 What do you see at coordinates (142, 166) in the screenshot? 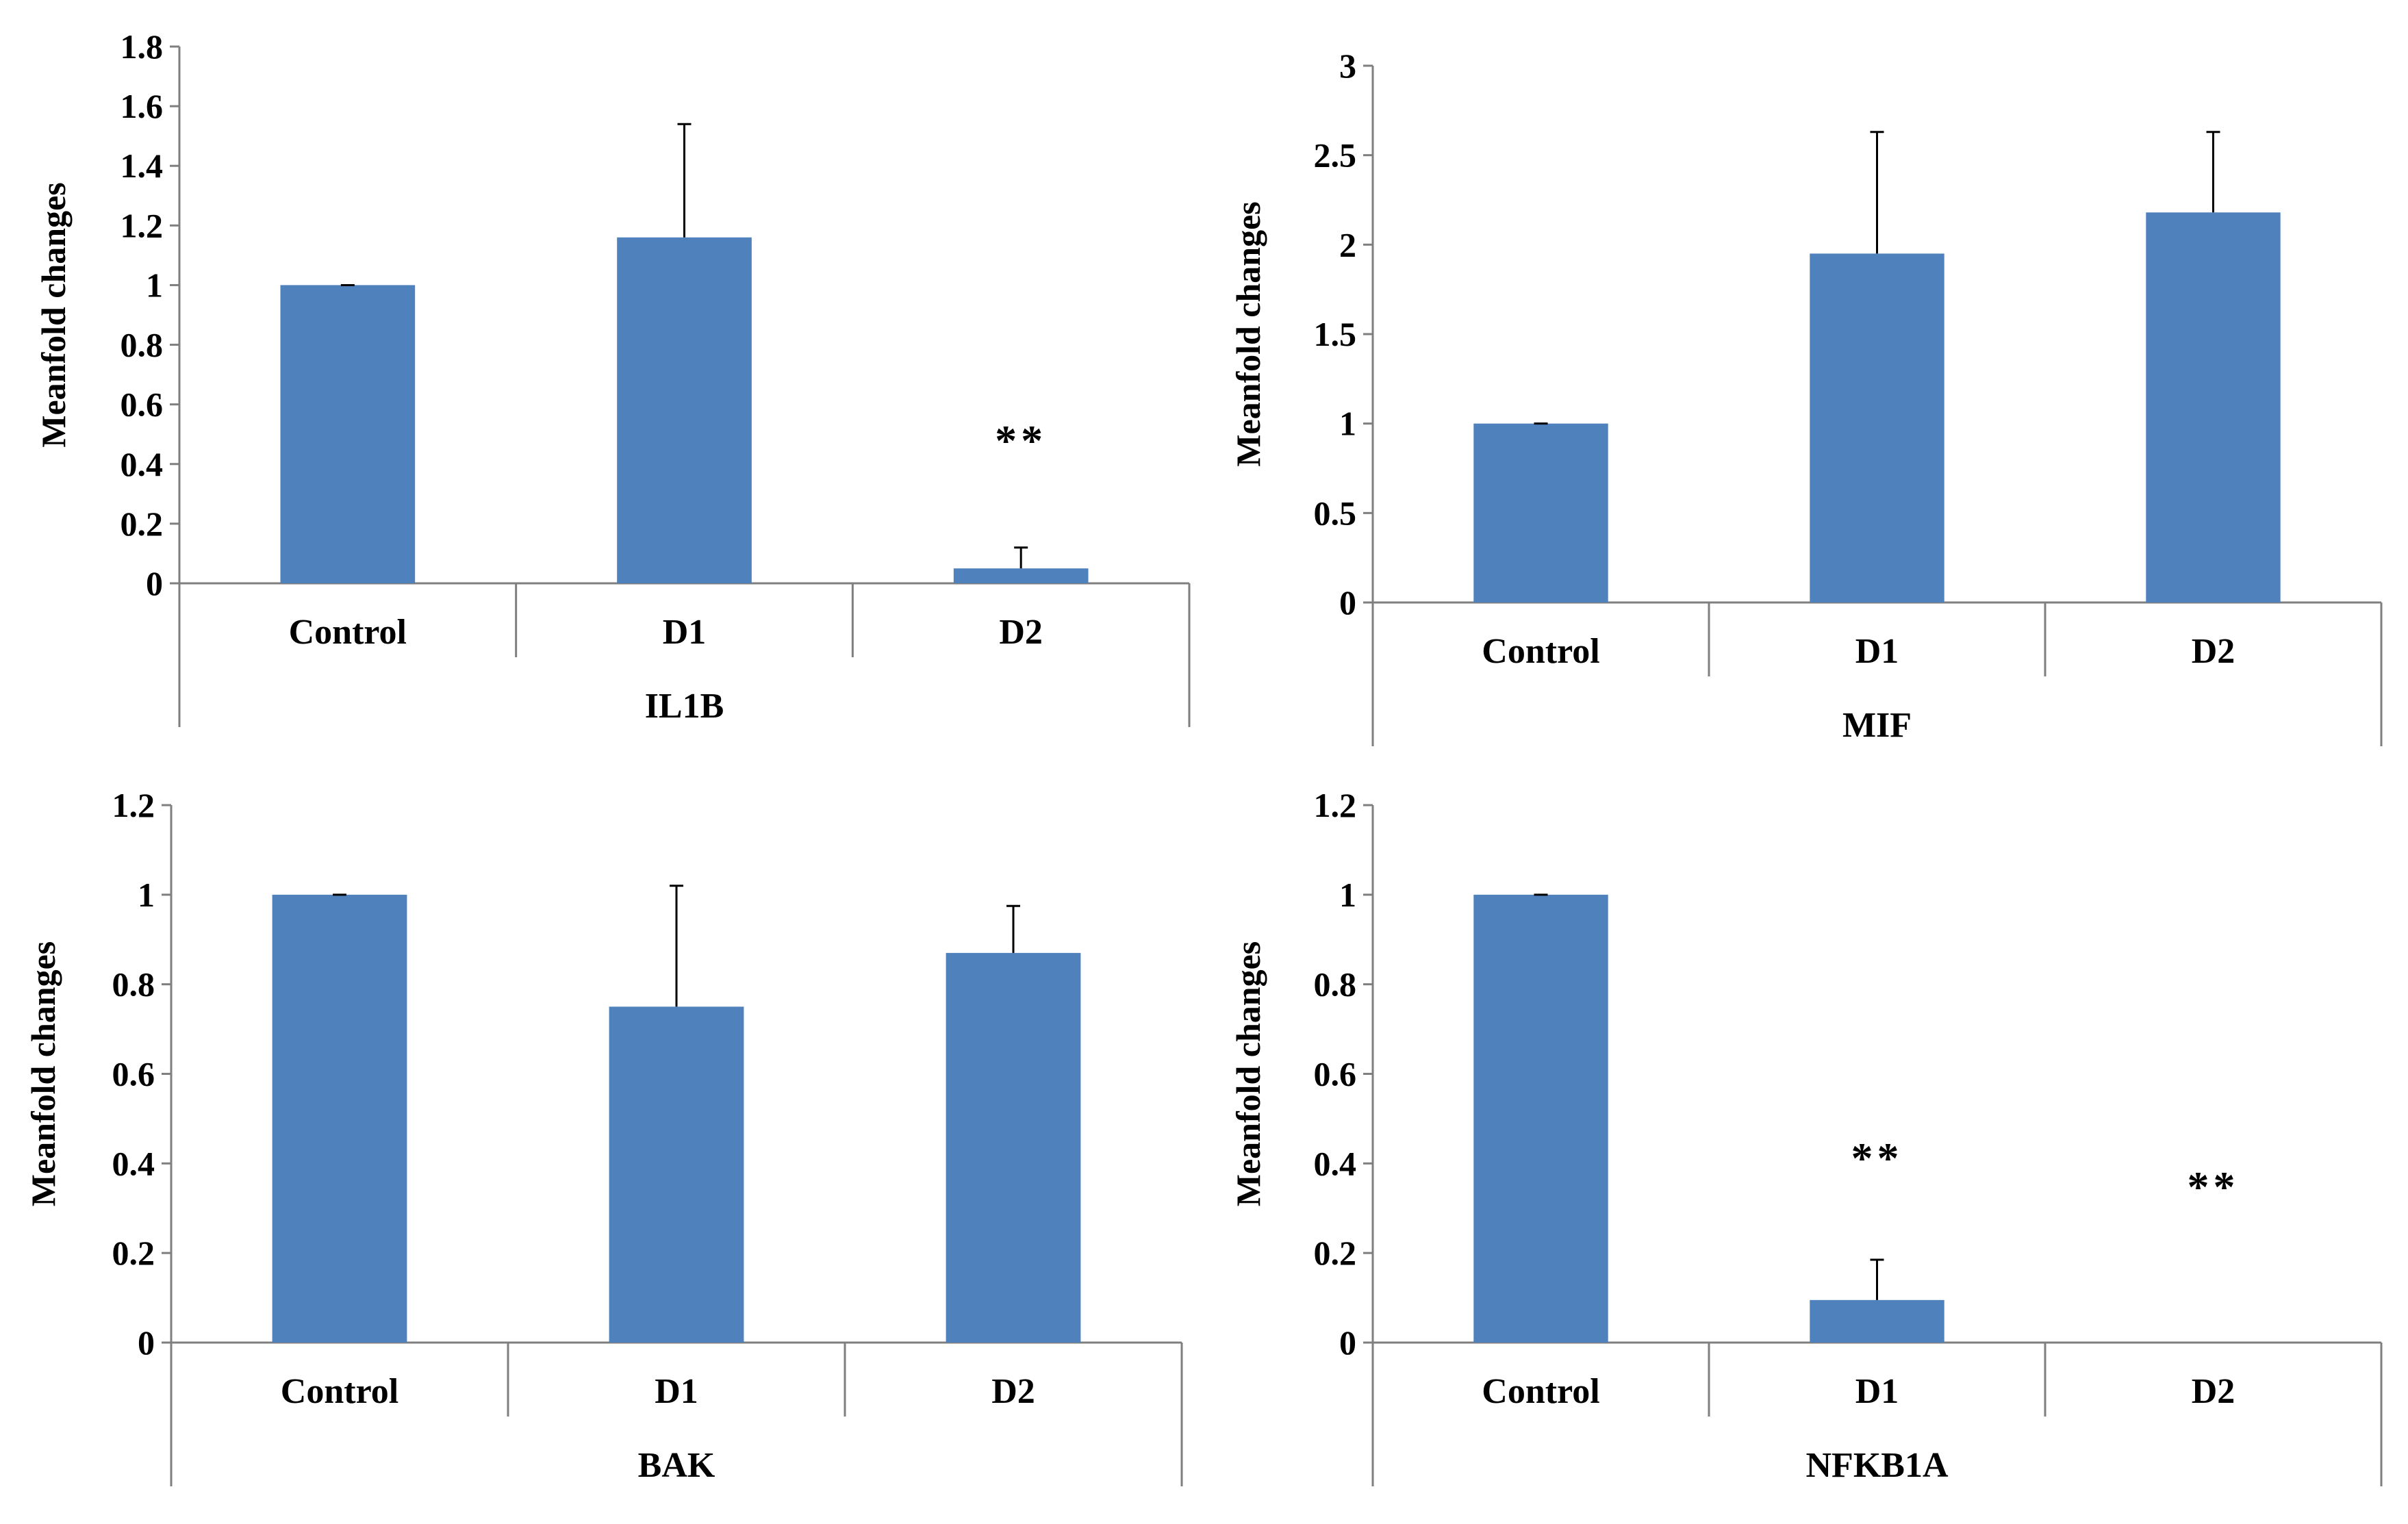
I see `y-tick-label: 1.4` at bounding box center [142, 166].